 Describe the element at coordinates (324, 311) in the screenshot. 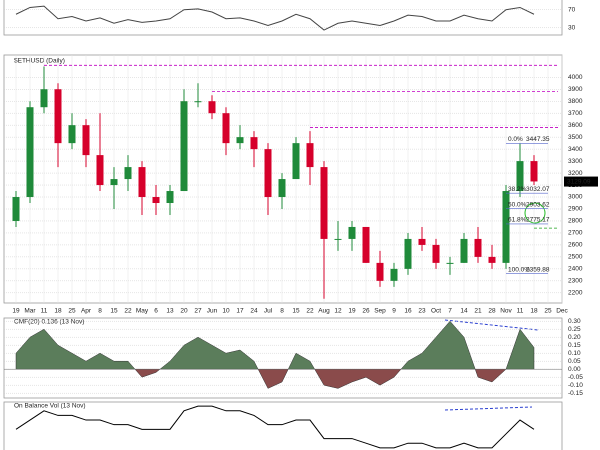

I see `x-tick-label: Aug` at that location.